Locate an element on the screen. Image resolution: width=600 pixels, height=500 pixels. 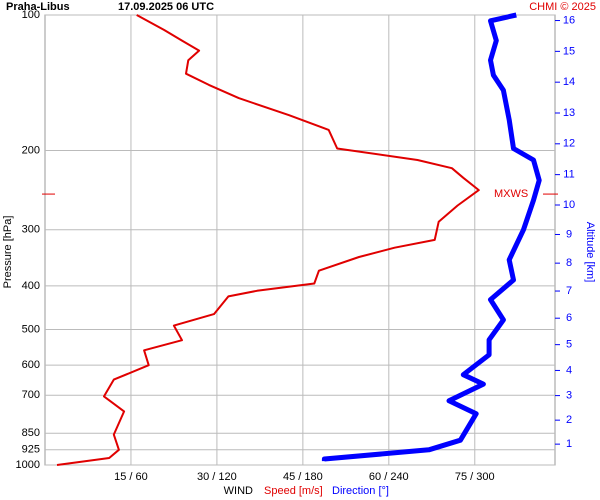
y2-tick-label: 16 is located at coordinates (569, 20).